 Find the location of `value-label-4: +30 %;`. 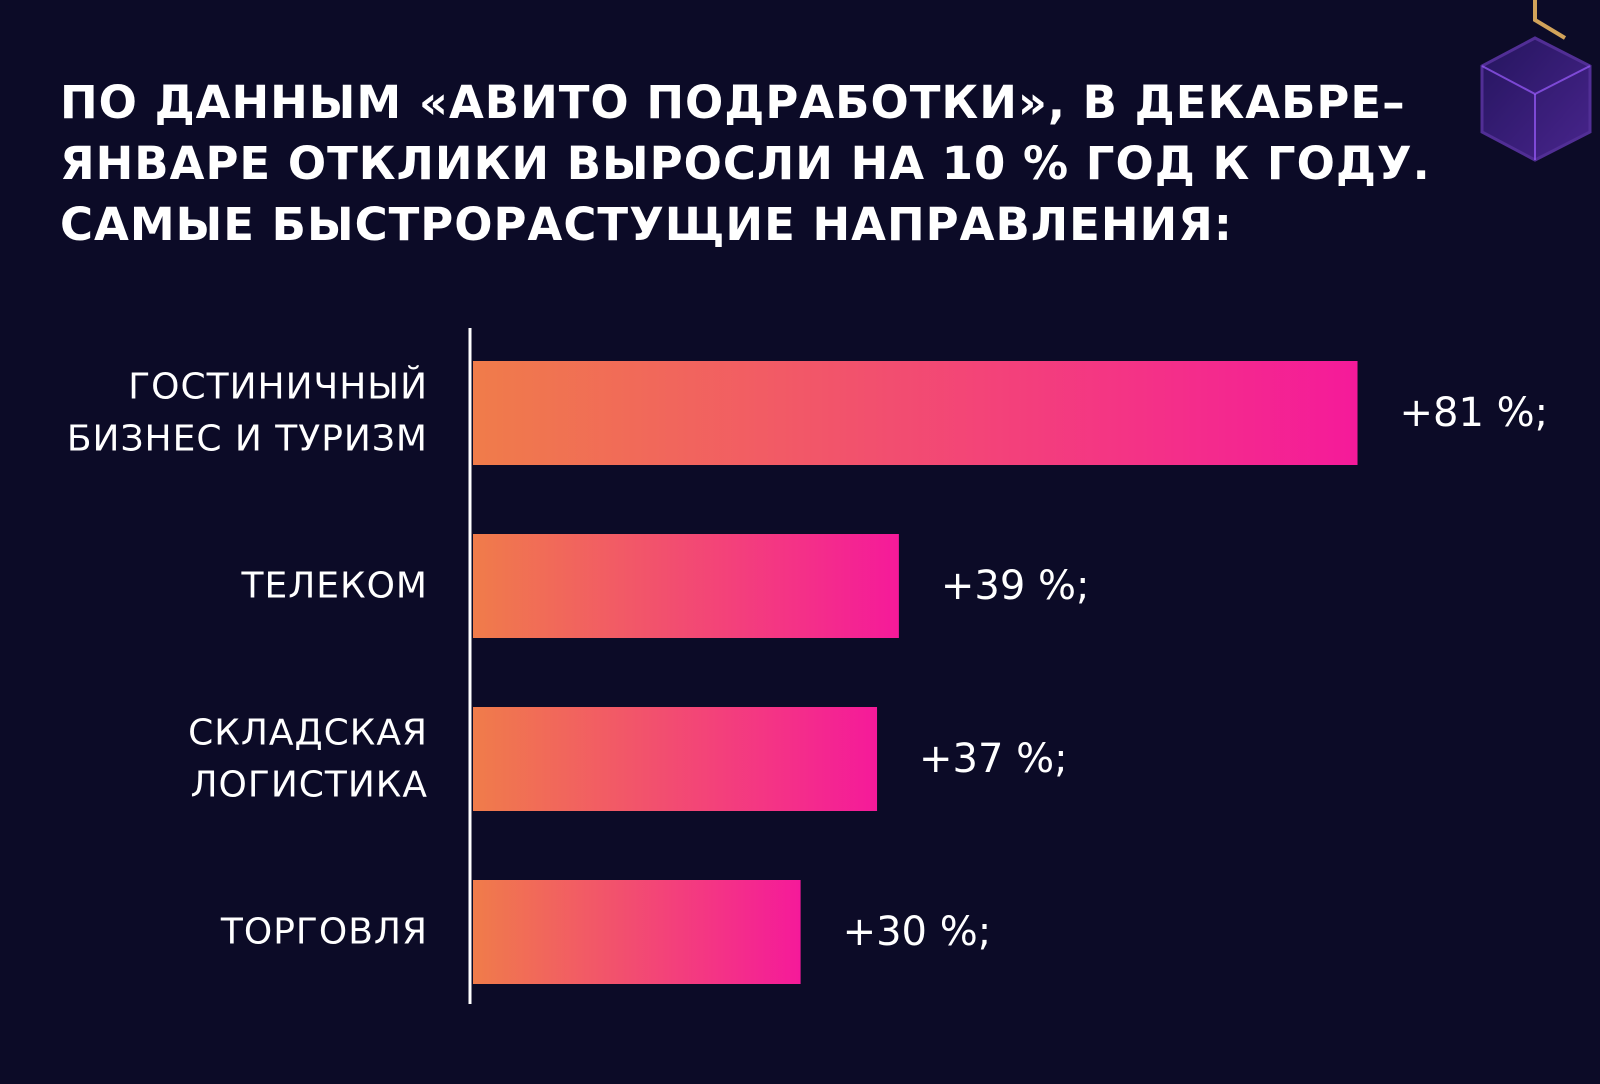

value-label-4: +30 %; is located at coordinates (917, 932).